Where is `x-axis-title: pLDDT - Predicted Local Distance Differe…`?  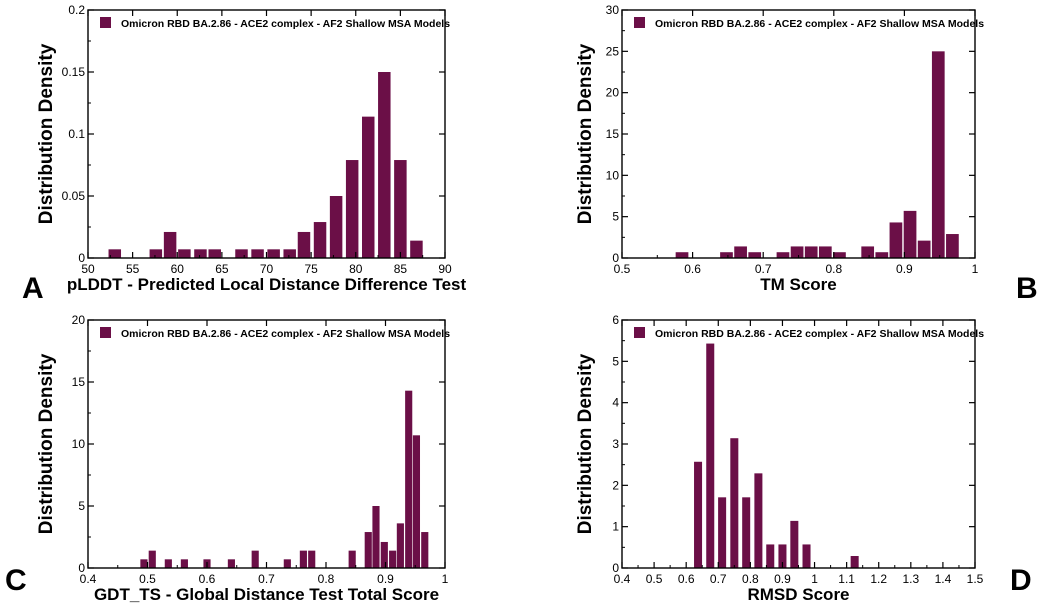 x-axis-title: pLDDT - Predicted Local Distance Differe… is located at coordinates (267, 284).